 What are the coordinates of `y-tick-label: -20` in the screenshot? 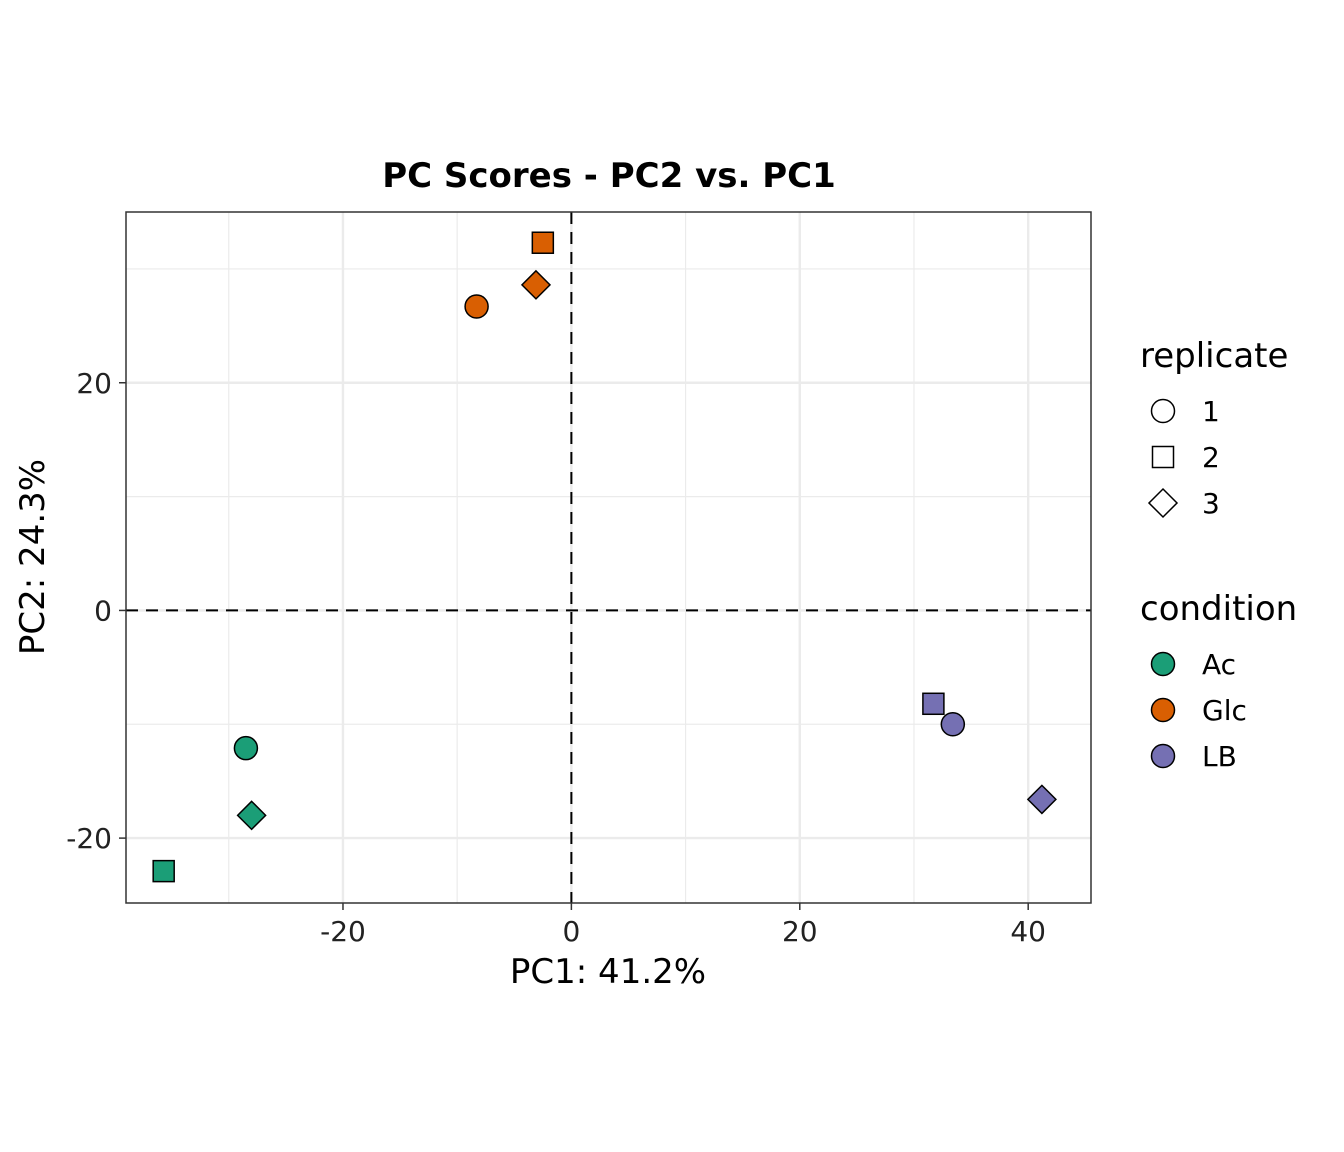 It's located at (89, 838).